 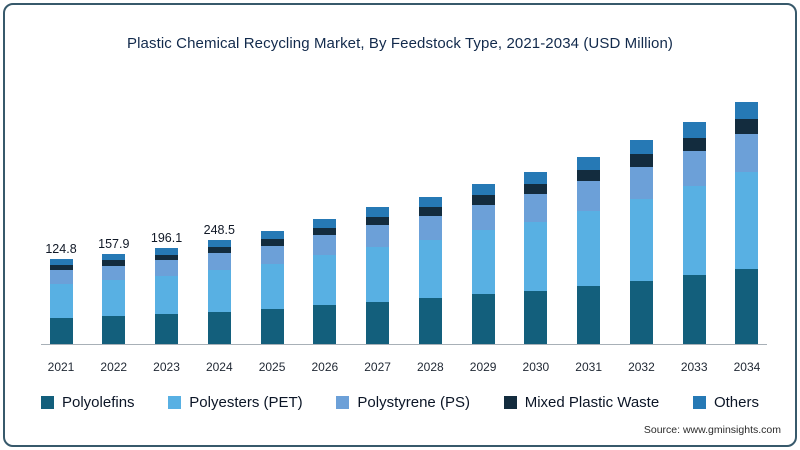 What do you see at coordinates (167, 287) in the screenshot?
I see `bar-column-2023: 196.1` at bounding box center [167, 287].